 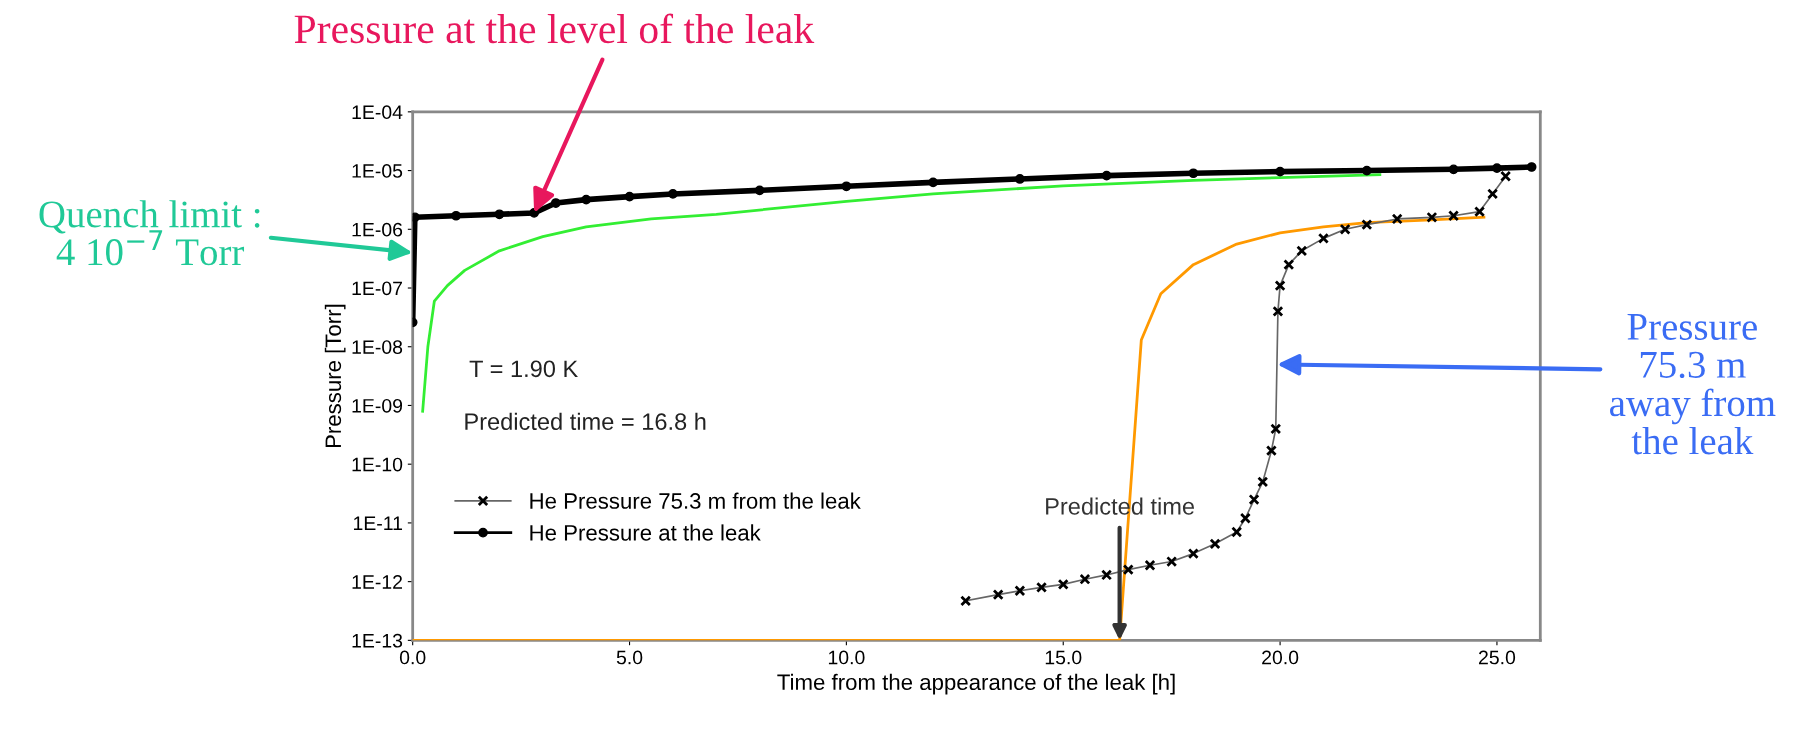 I want to click on legend-label: He Pressure 75.3 m from the leak, so click(x=695, y=500).